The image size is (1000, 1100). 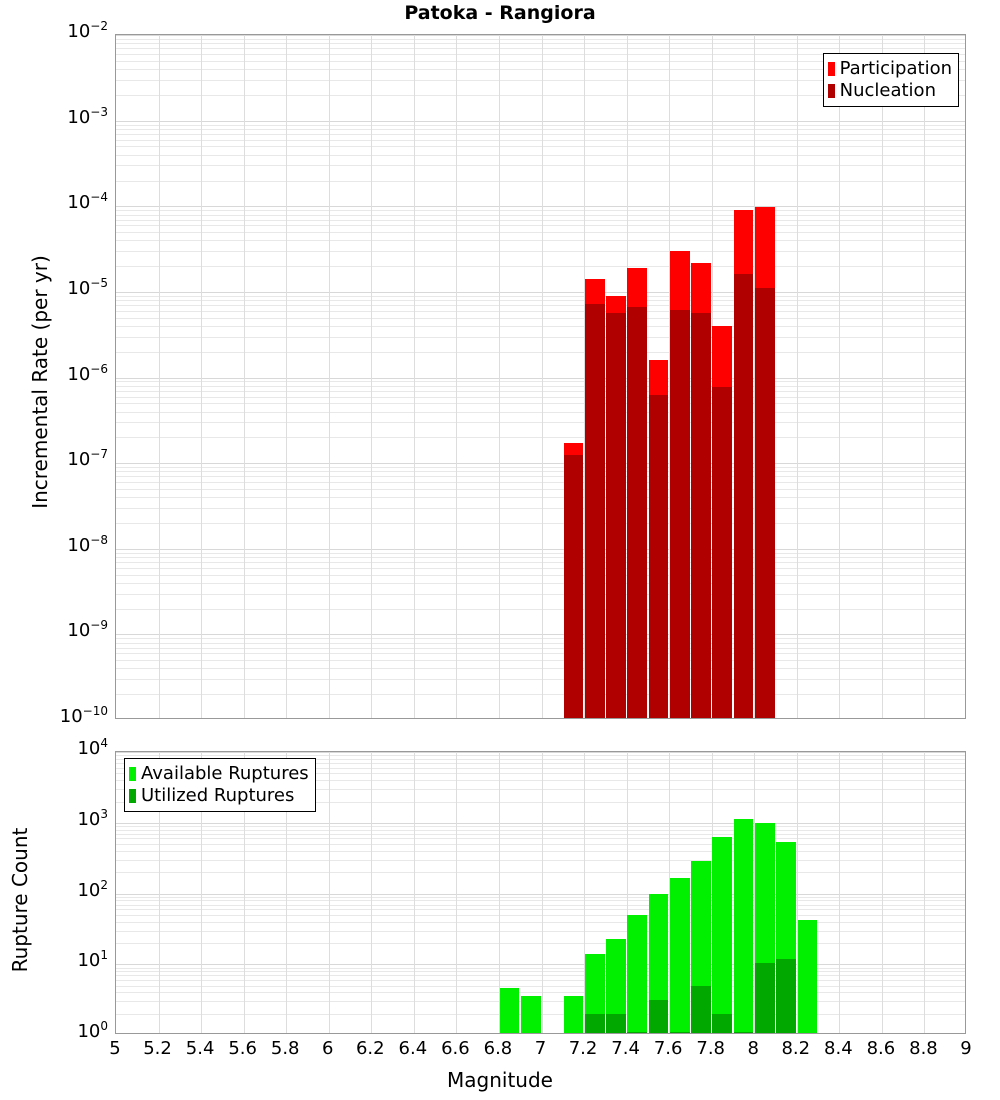 I want to click on y-axis-tick-label: 10⁻⁴, so click(x=87, y=202).